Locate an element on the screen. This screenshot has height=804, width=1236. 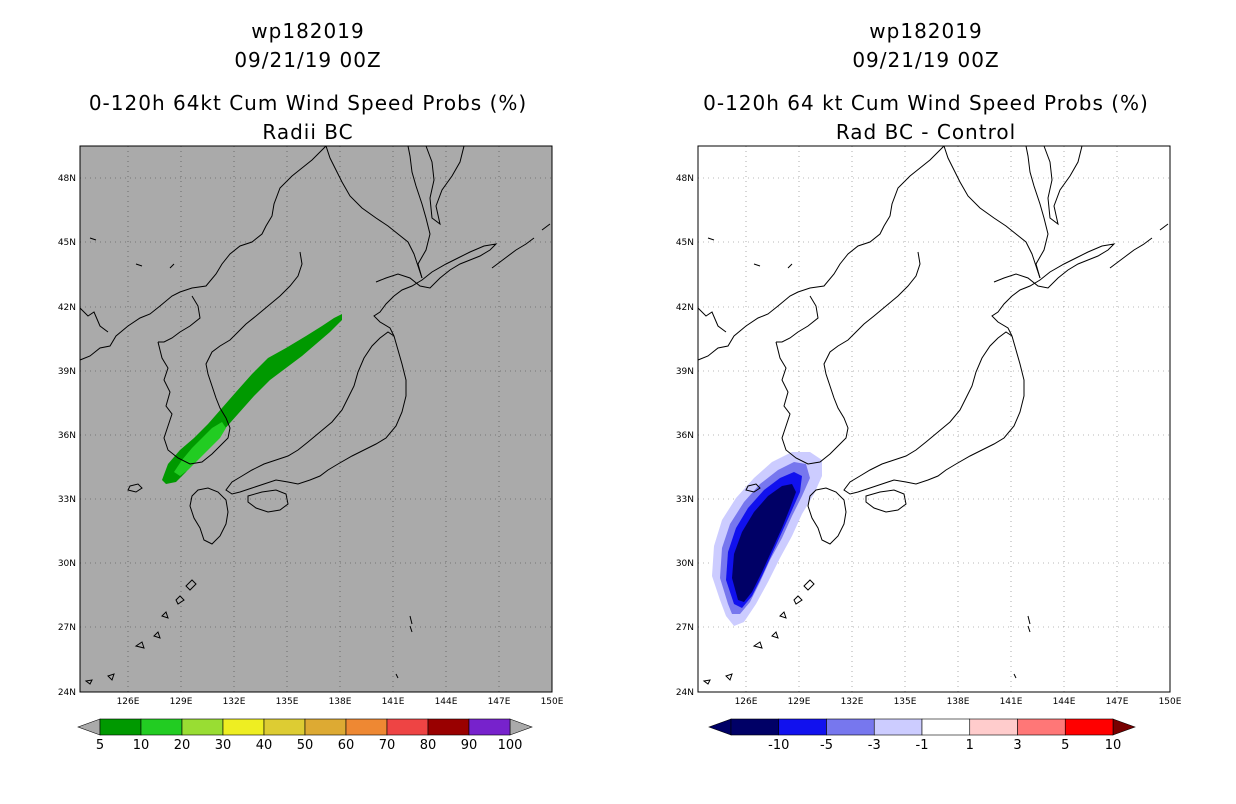
right-lat-label: 42N is located at coordinates (685, 308).